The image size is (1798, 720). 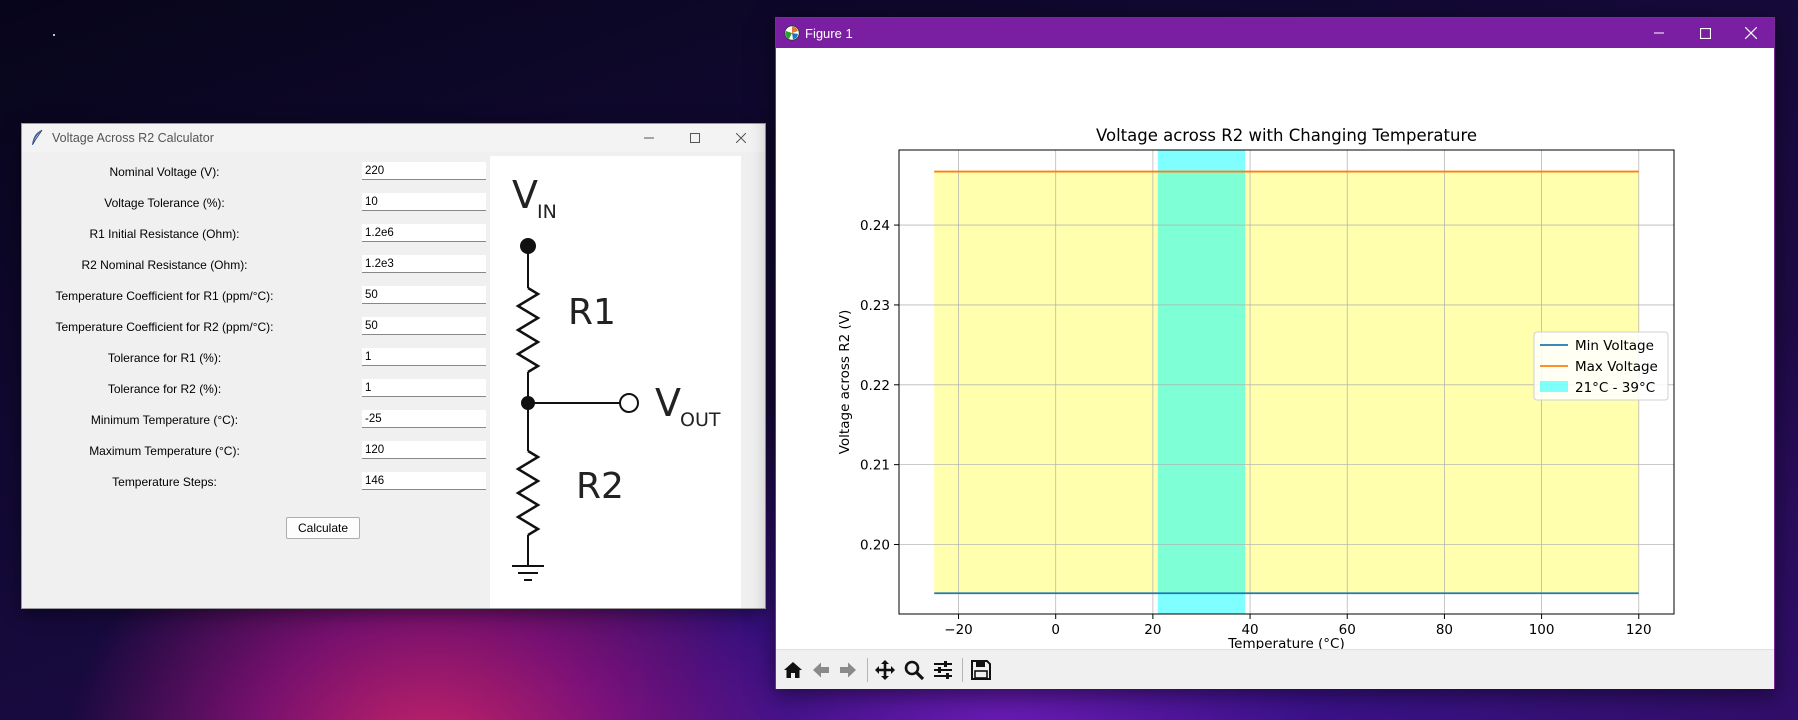 I want to click on x-tick-label: 60, so click(x=1347, y=630).